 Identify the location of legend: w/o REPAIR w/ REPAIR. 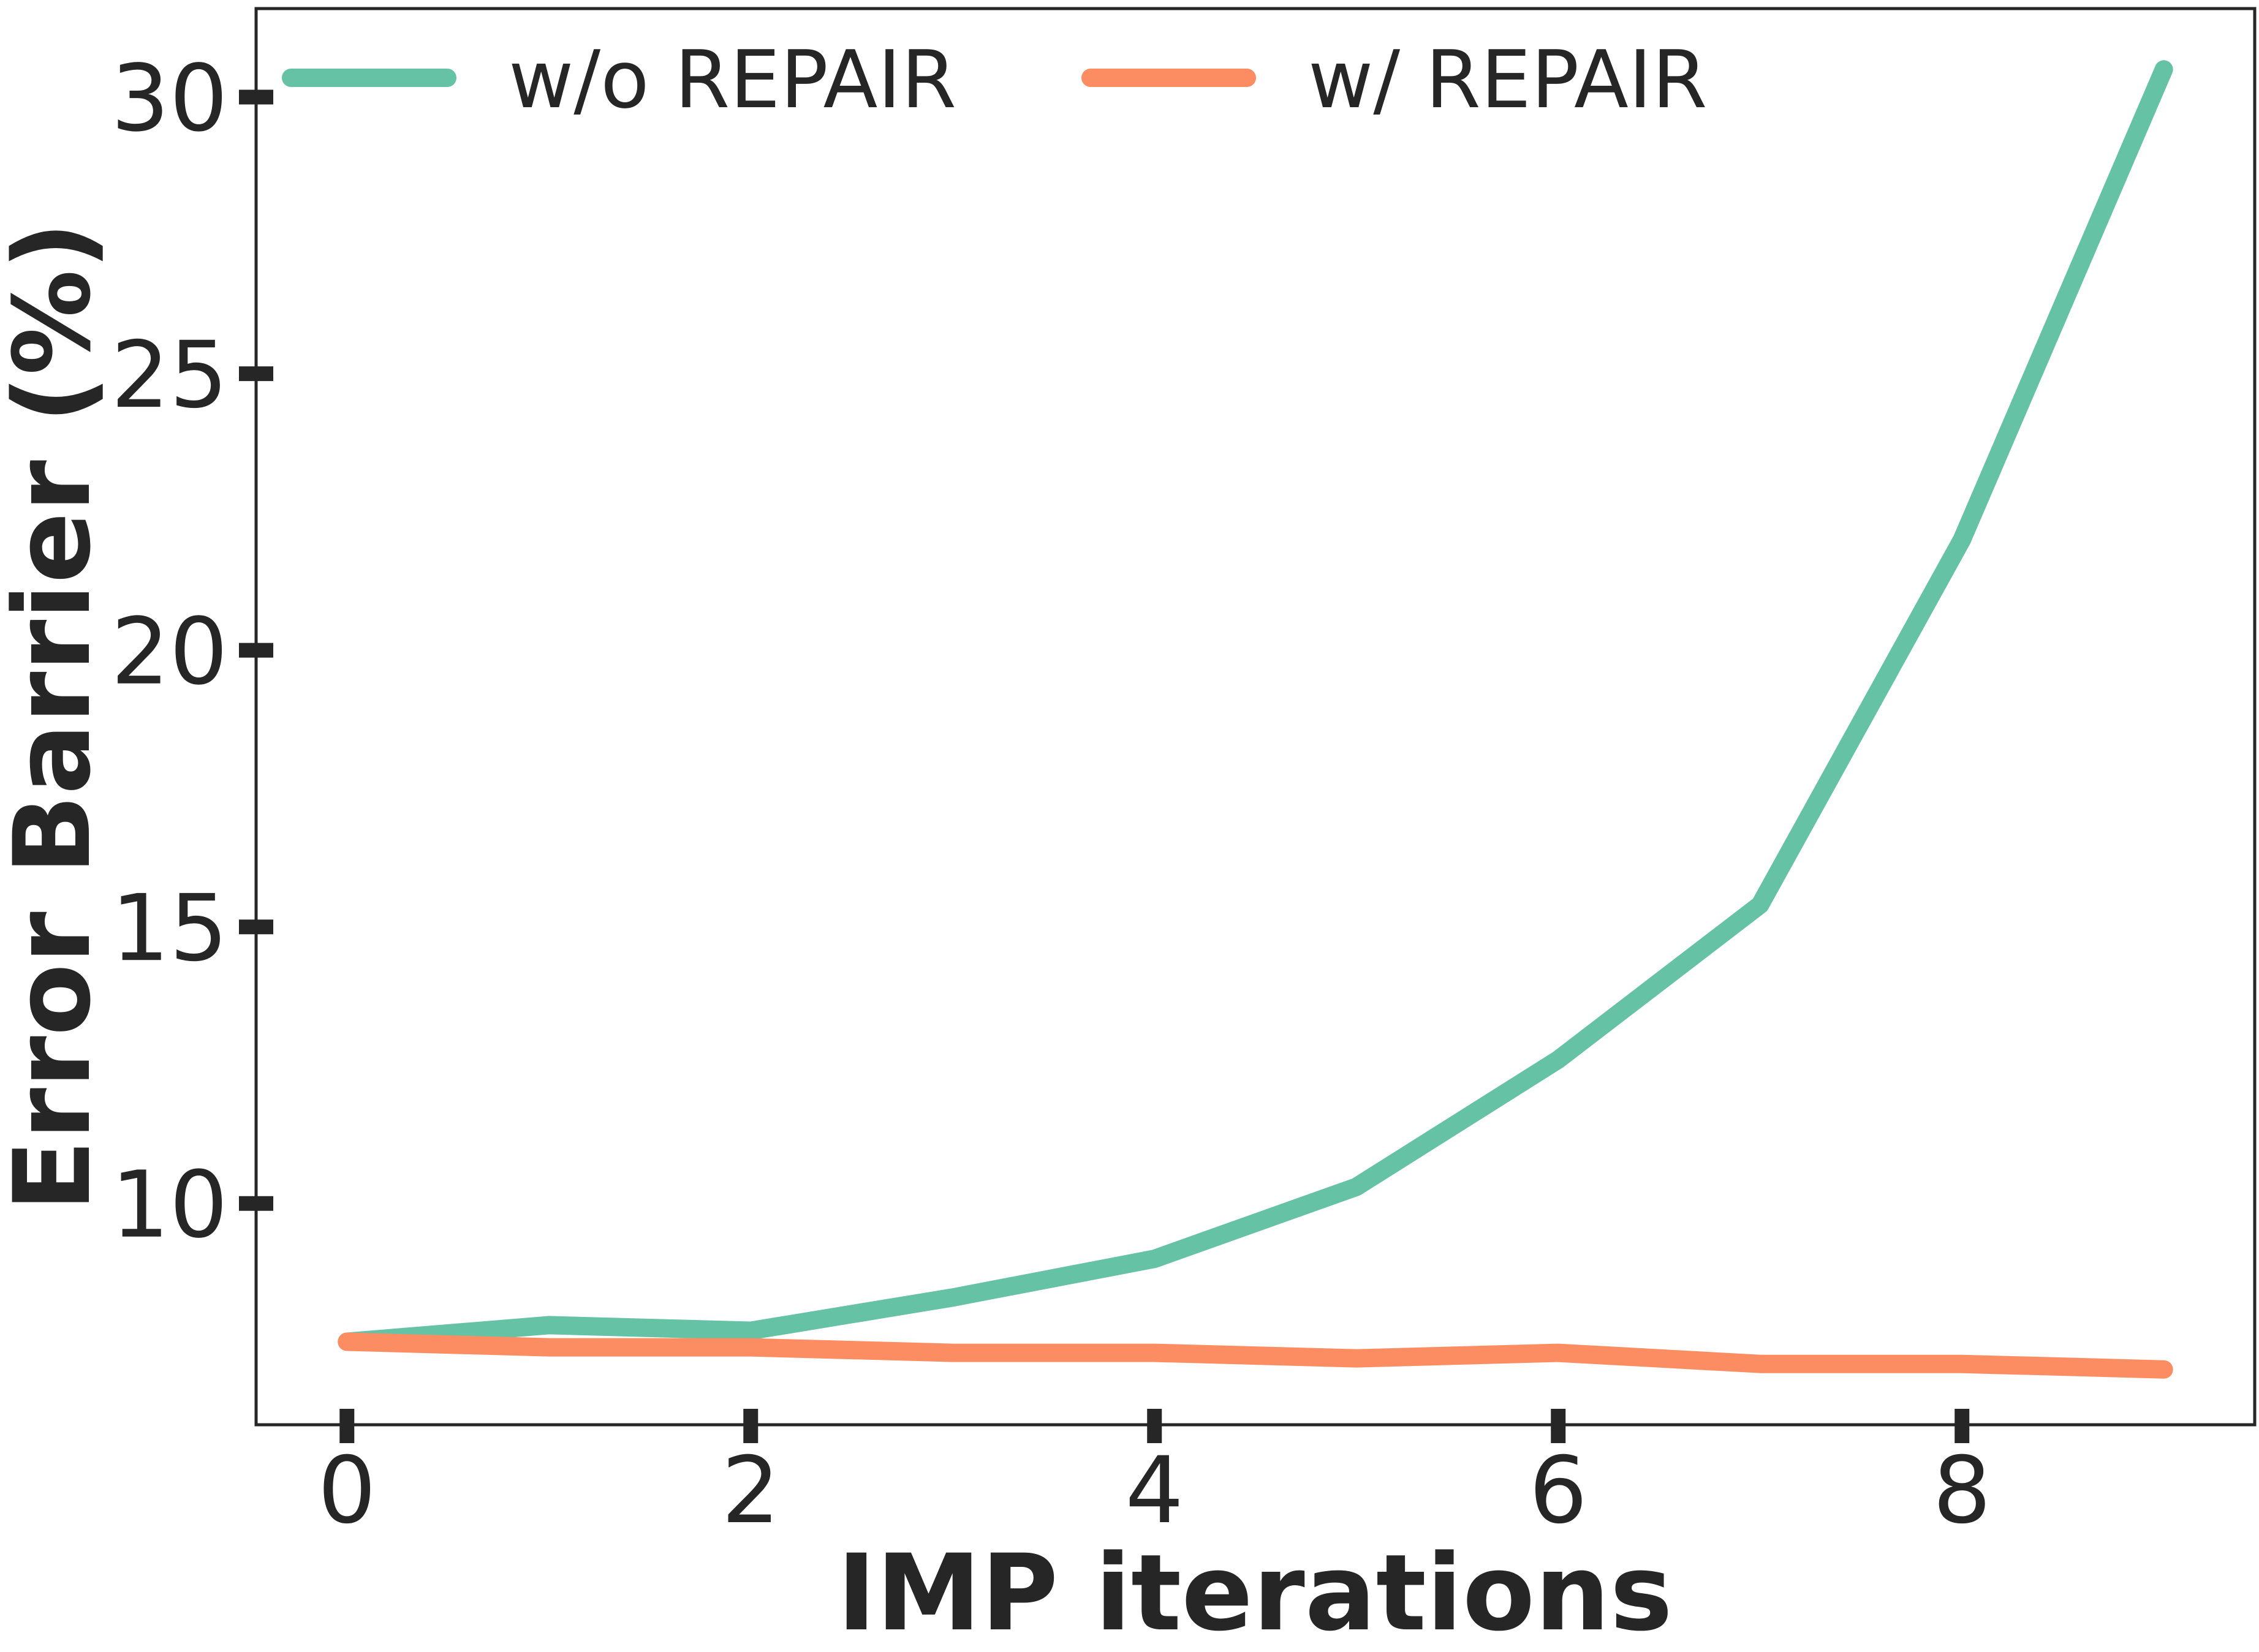
(995, 79).